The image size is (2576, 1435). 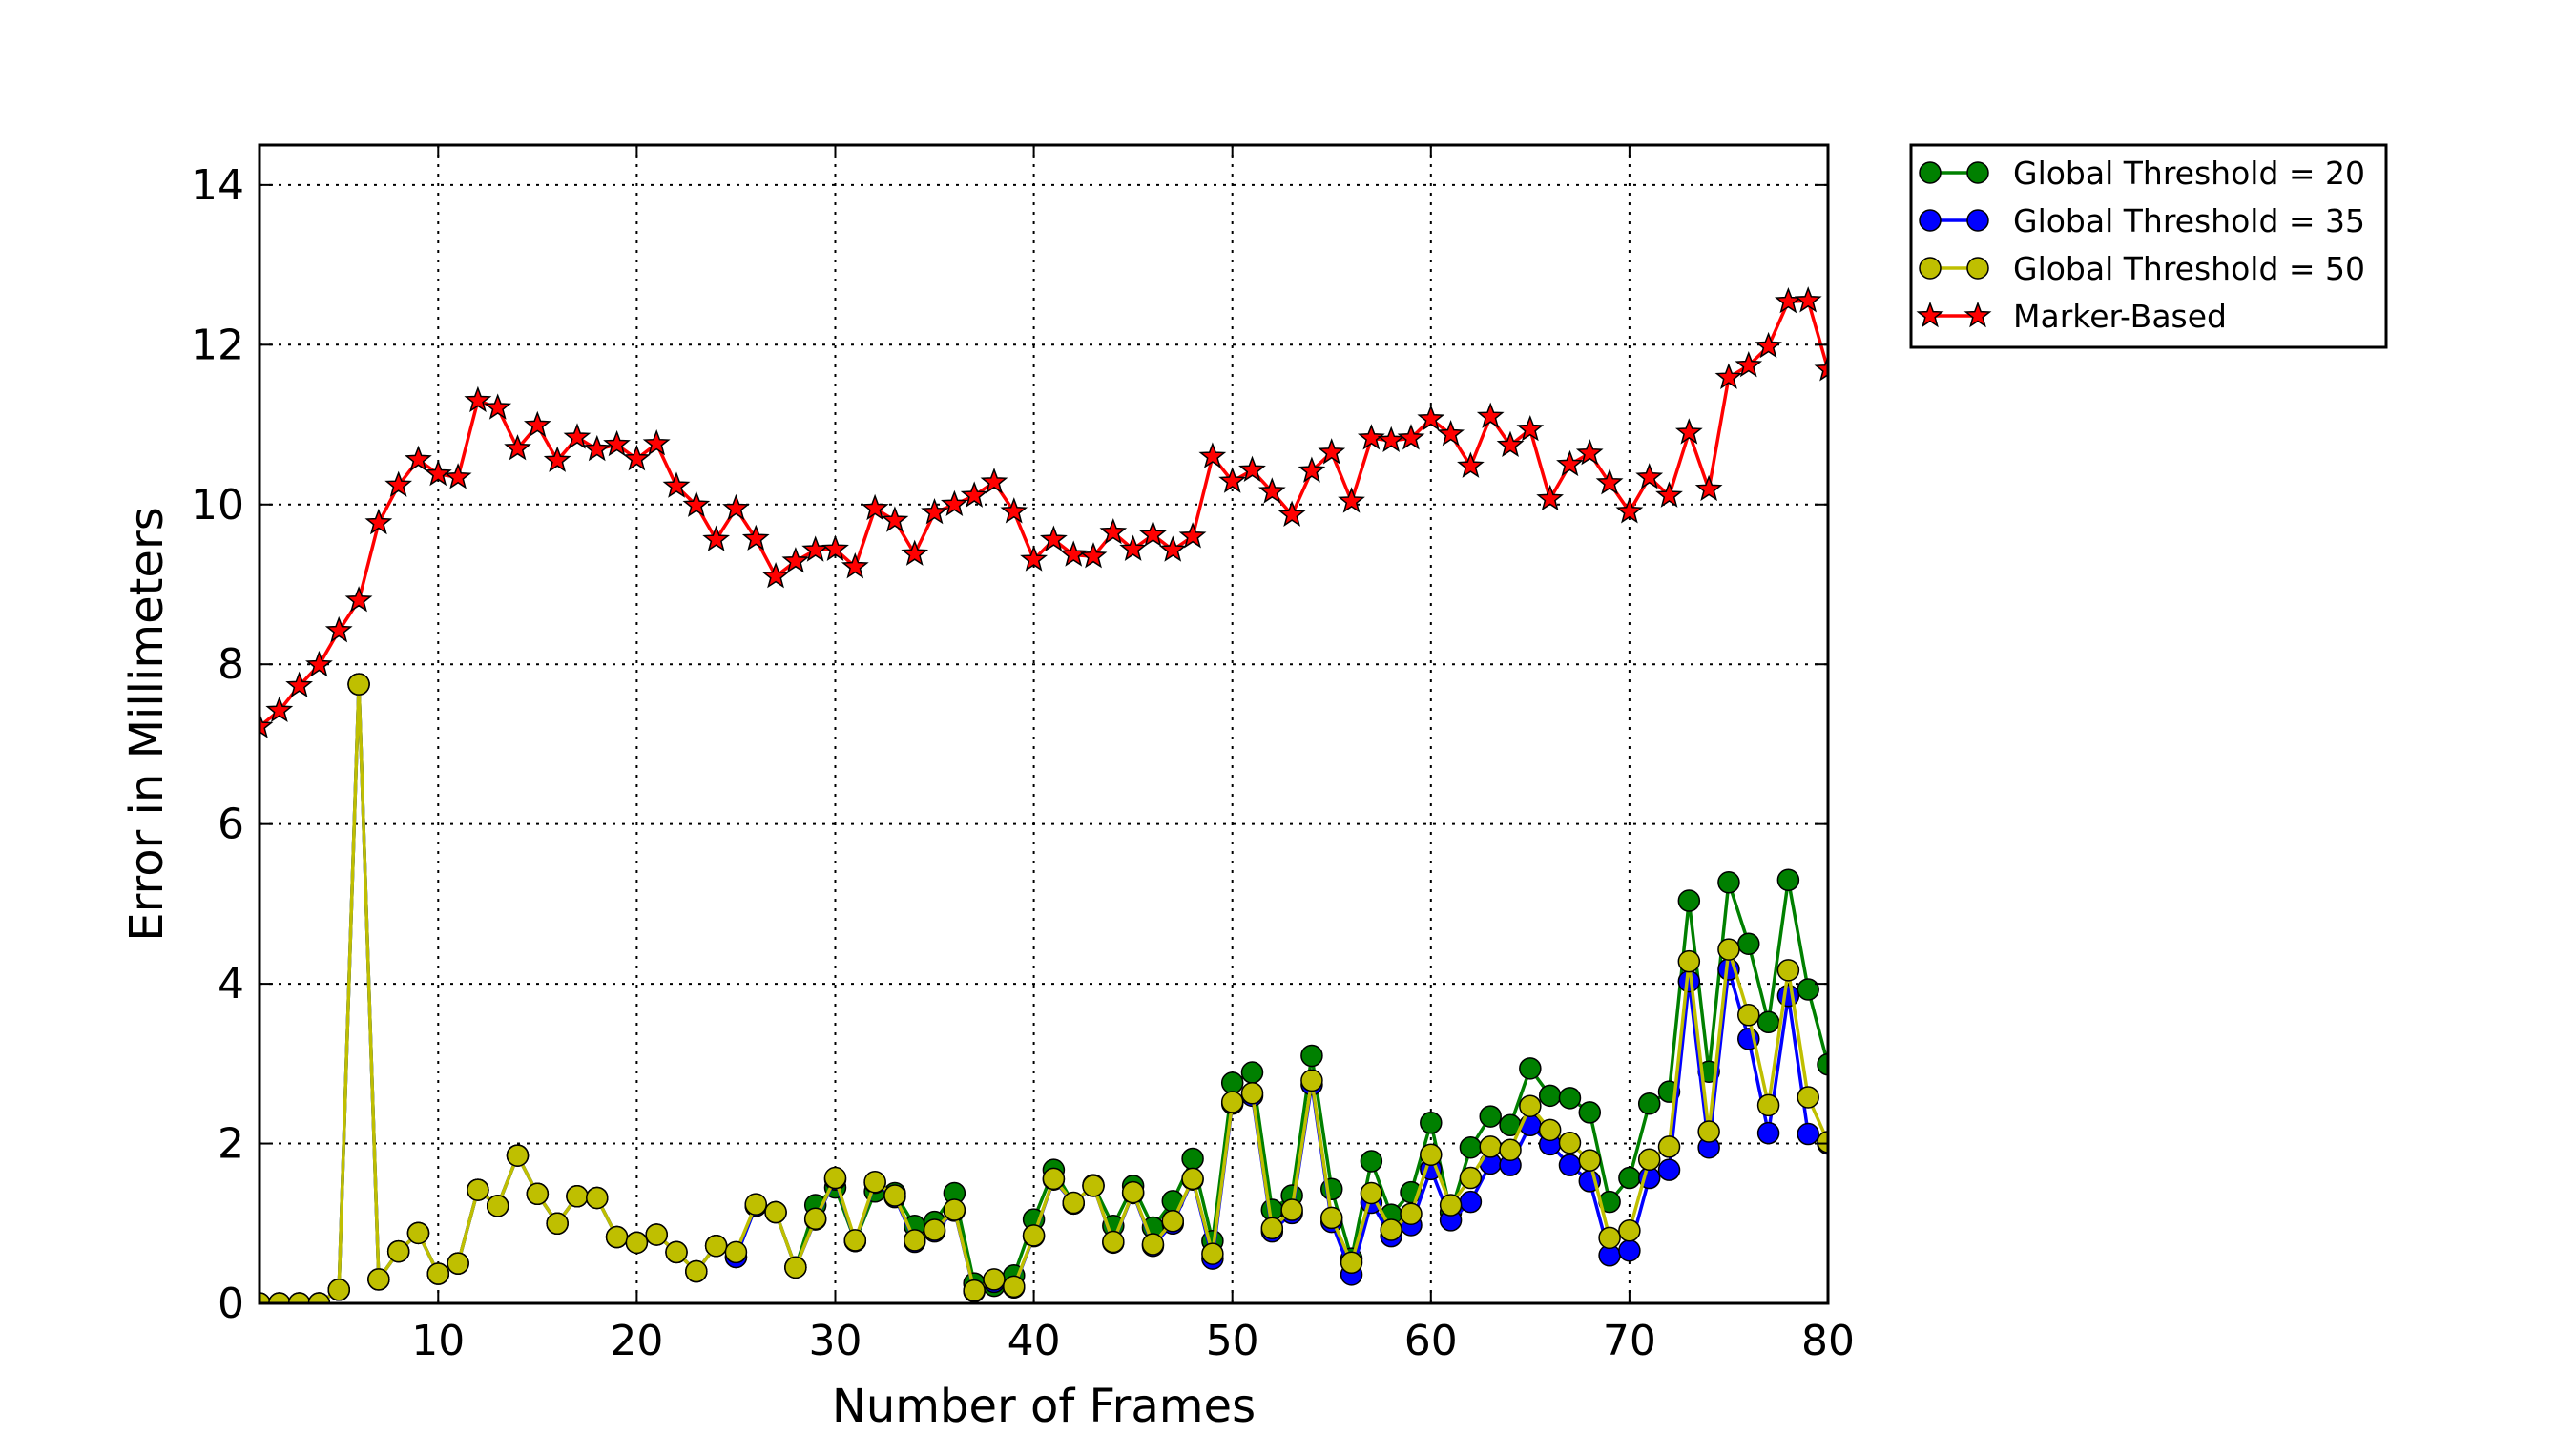 I want to click on x-tick-label: 40, so click(x=1034, y=1341).